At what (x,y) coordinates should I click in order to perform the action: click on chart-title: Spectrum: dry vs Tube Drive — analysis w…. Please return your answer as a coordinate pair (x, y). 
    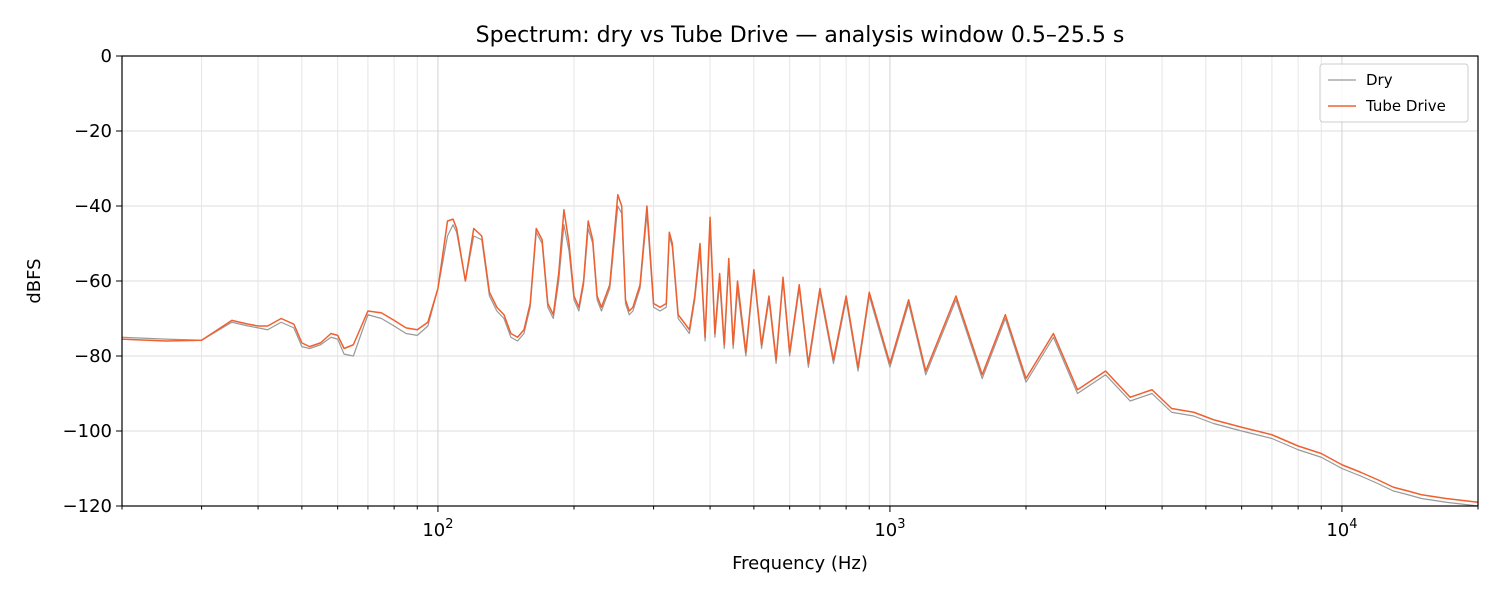
    Looking at the image, I should click on (800, 35).